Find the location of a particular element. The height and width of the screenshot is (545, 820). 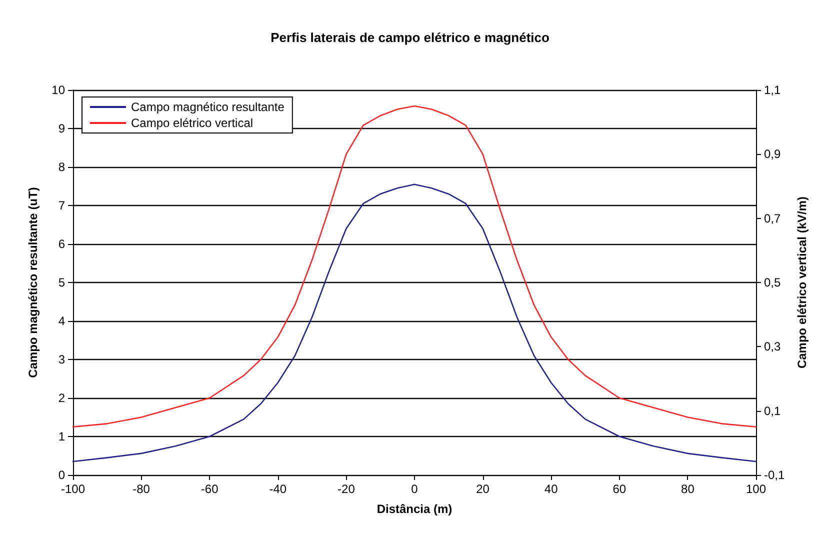

legend-label: Campo elétrico vertical is located at coordinates (192, 123).